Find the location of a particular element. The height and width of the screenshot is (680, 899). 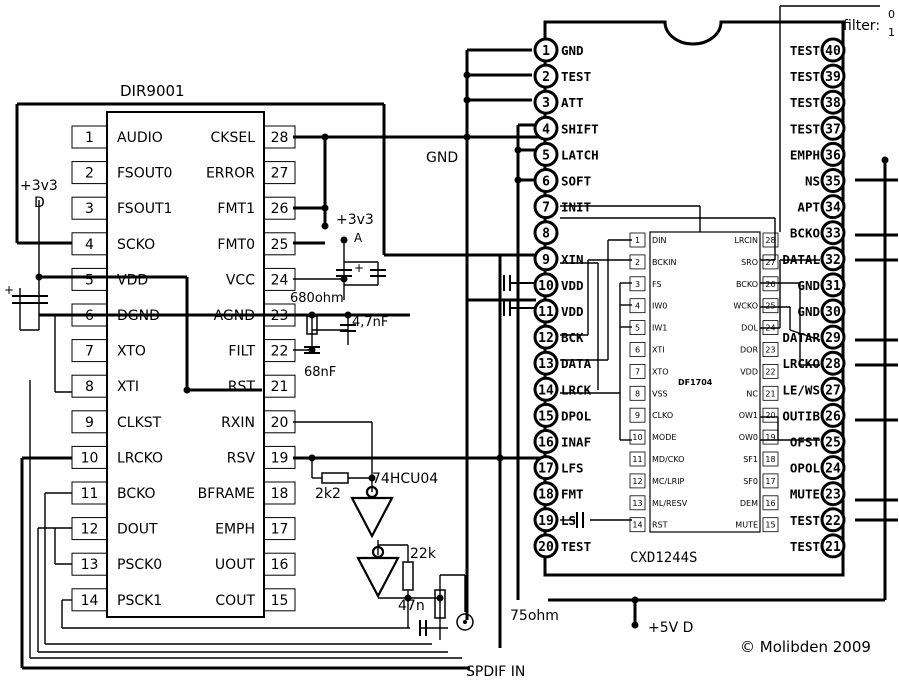

df1704-pin-name: DOR is located at coordinates (749, 350).